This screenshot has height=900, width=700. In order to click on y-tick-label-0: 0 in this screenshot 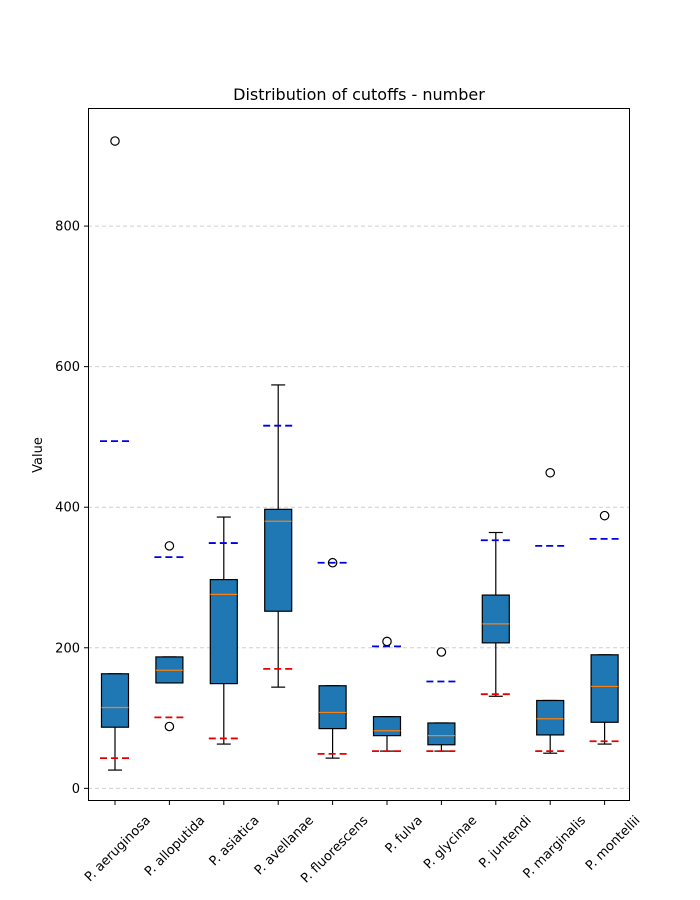, I will do `click(76, 789)`.